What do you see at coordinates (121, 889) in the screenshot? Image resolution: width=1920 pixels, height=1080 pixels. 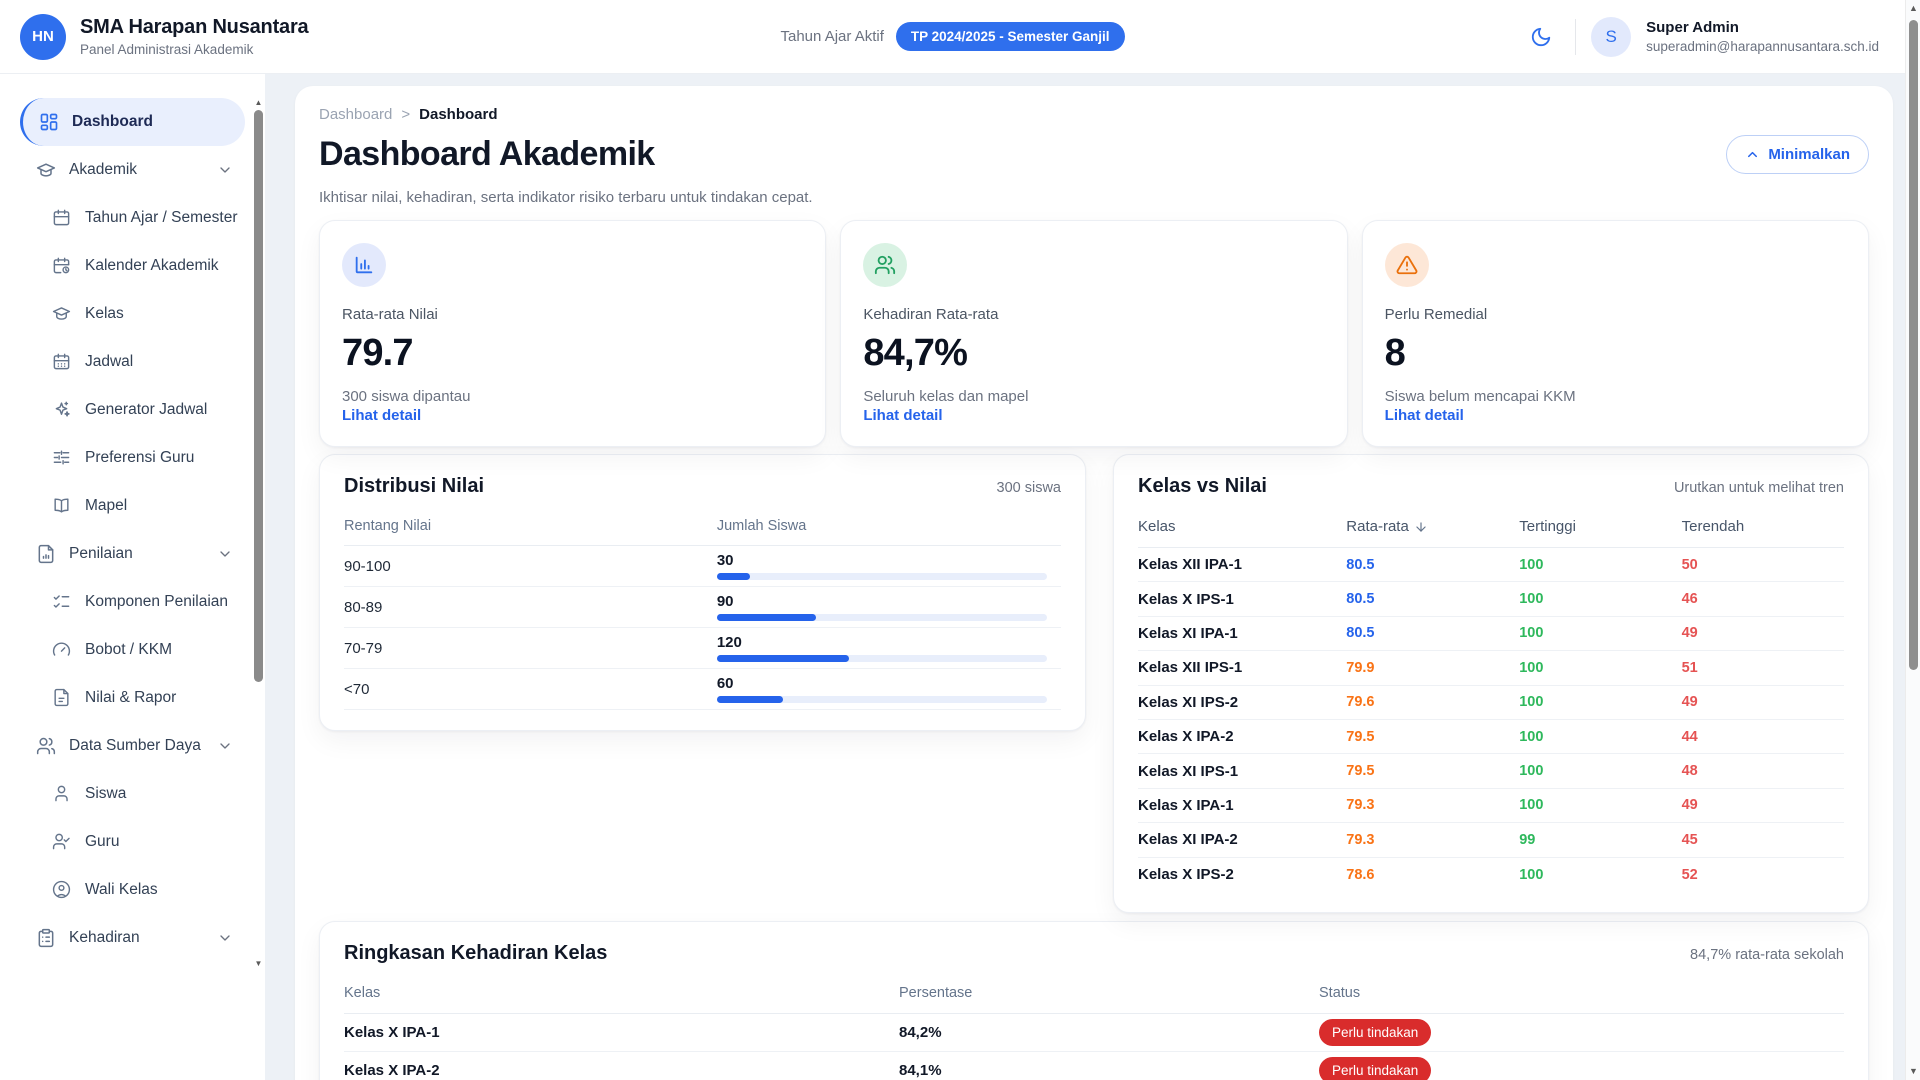 I see `sidebar-item-label: Wali Kelas` at bounding box center [121, 889].